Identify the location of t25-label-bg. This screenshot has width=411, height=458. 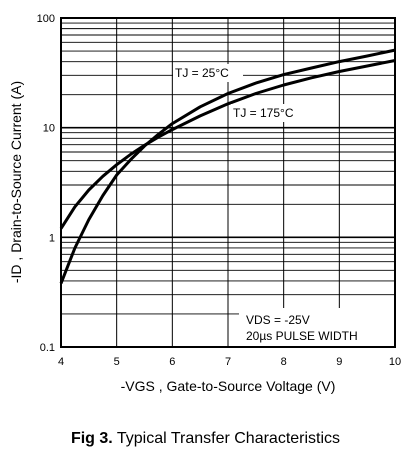
(208, 73).